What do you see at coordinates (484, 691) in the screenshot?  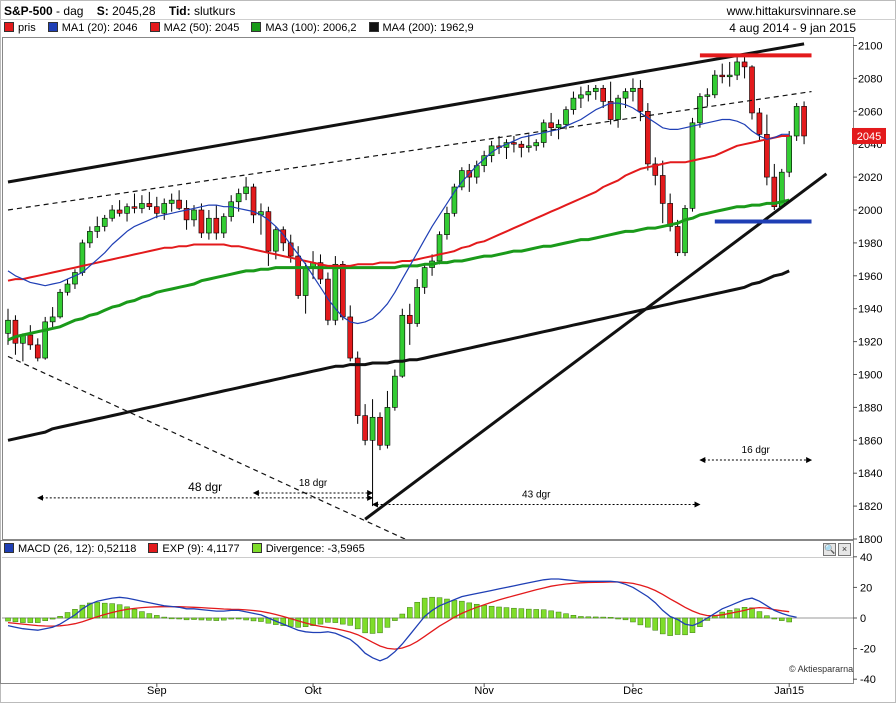 I see `x-tick-label: Nov` at bounding box center [484, 691].